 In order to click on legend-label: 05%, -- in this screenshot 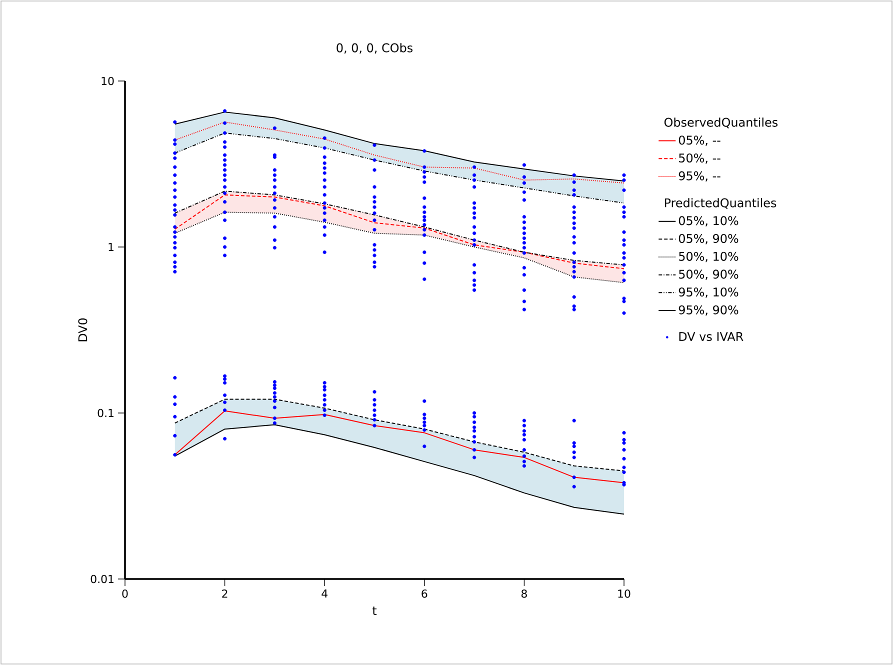, I will do `click(699, 141)`.